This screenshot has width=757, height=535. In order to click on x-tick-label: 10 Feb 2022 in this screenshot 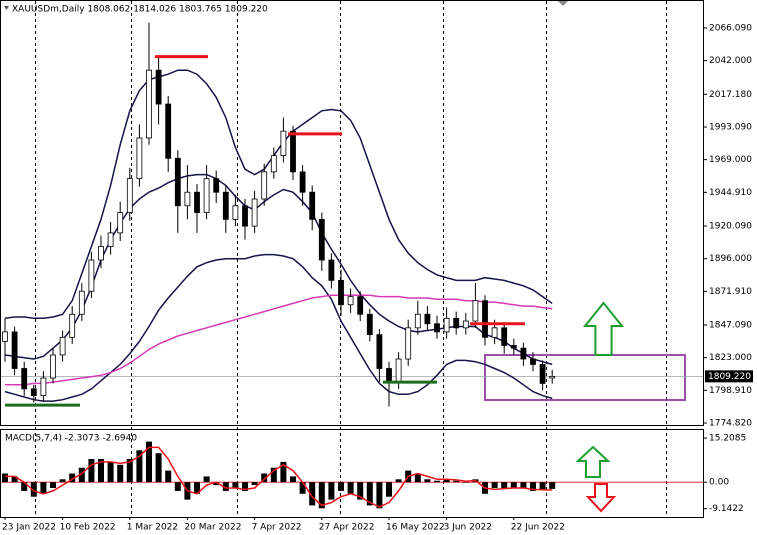, I will do `click(88, 528)`.